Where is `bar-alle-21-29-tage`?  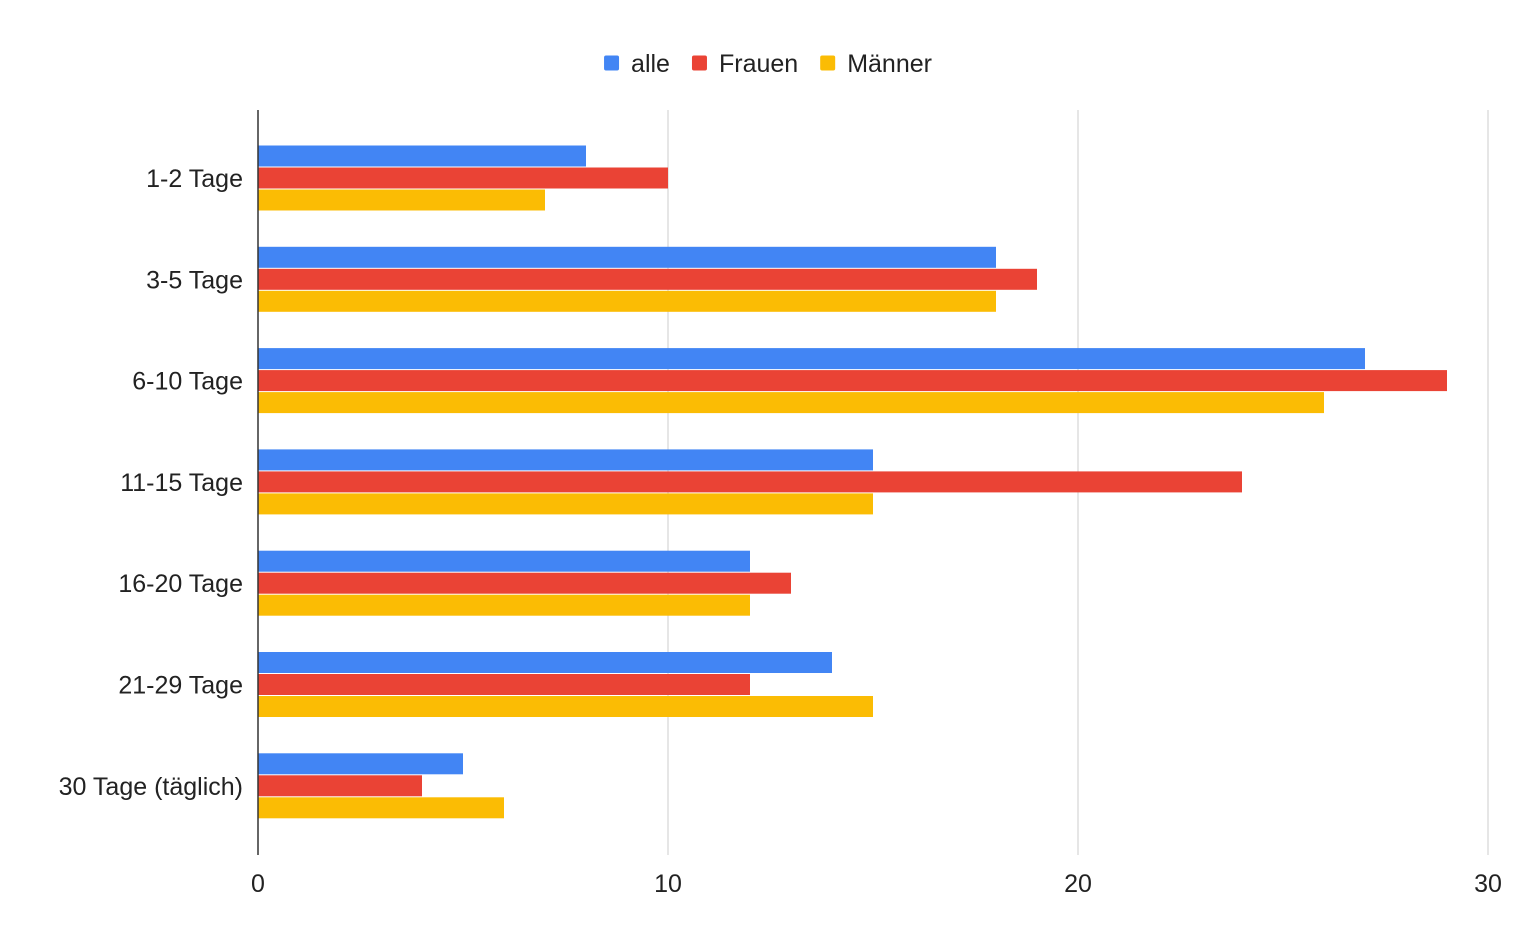 bar-alle-21-29-tage is located at coordinates (545, 662).